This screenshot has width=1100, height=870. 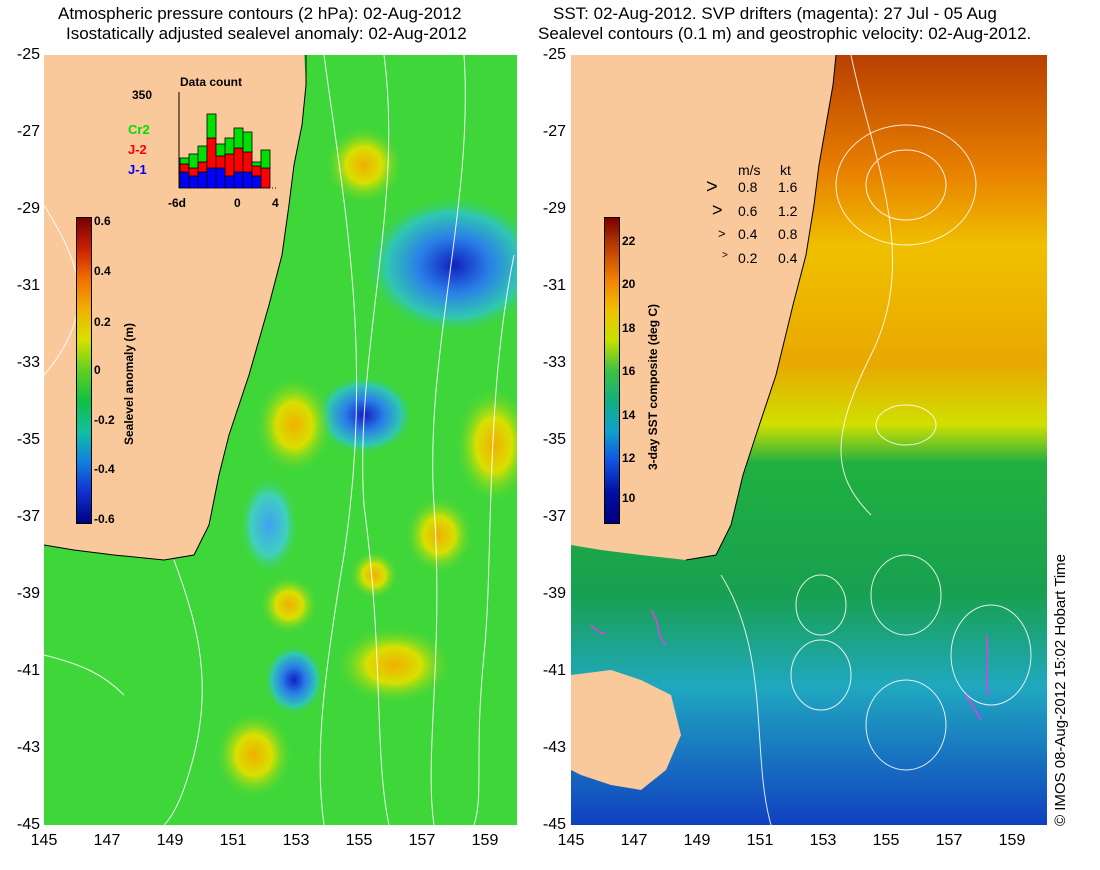 I want to click on left-cb-tick: -0.6, so click(x=104, y=519).